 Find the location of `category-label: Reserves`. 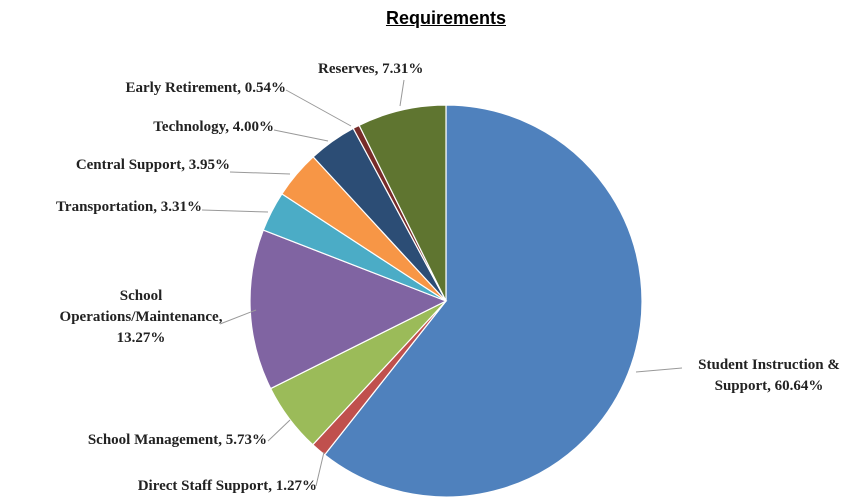

category-label: Reserves is located at coordinates (346, 69).